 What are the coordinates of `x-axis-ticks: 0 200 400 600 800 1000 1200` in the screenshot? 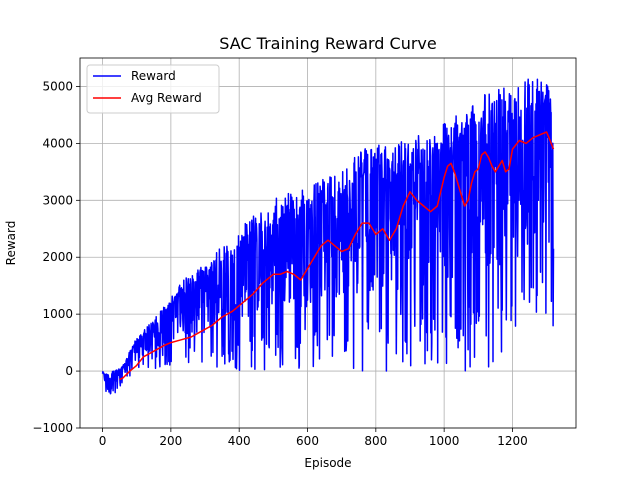 It's located at (313, 438).